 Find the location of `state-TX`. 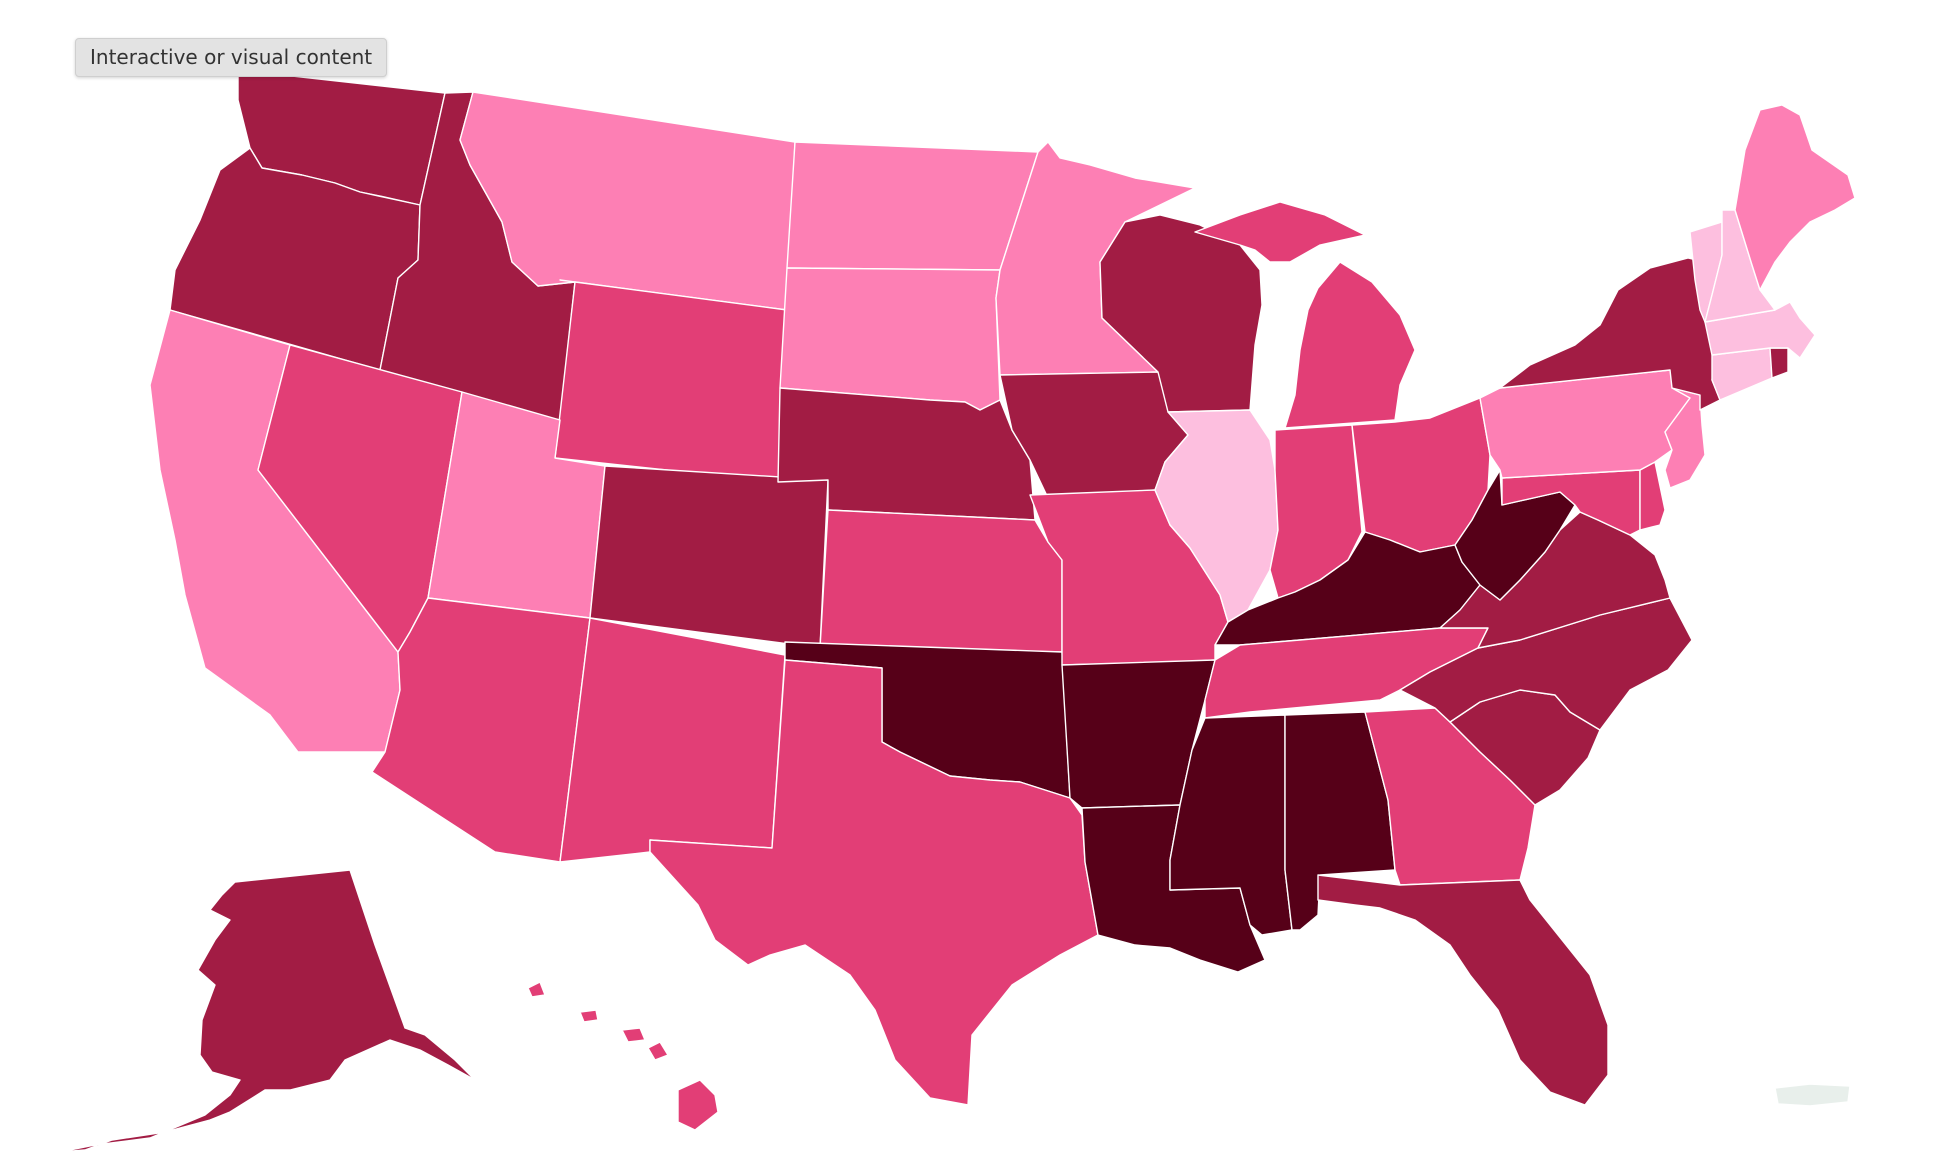

state-TX is located at coordinates (874, 882).